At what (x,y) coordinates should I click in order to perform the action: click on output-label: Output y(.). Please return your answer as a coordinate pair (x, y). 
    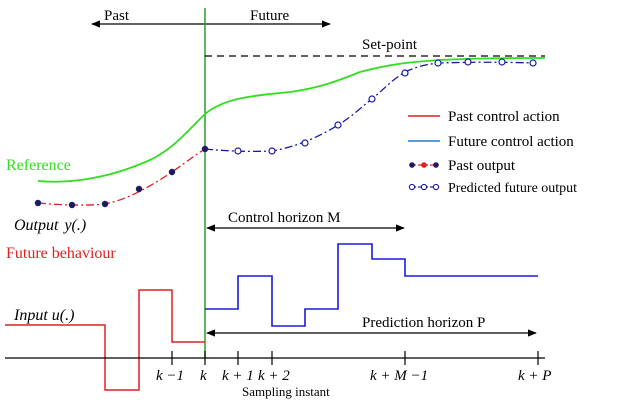
    Looking at the image, I should click on (50, 225).